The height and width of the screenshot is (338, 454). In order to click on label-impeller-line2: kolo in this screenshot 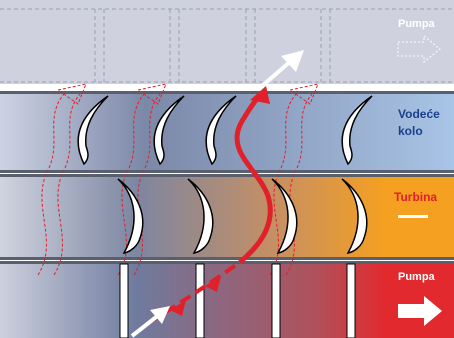, I will do `click(410, 131)`.